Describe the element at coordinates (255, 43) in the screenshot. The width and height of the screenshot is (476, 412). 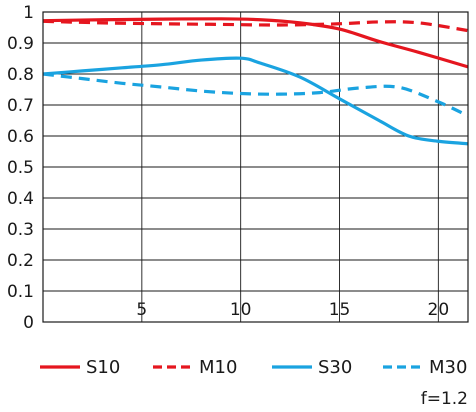
I see `series-s10-line` at that location.